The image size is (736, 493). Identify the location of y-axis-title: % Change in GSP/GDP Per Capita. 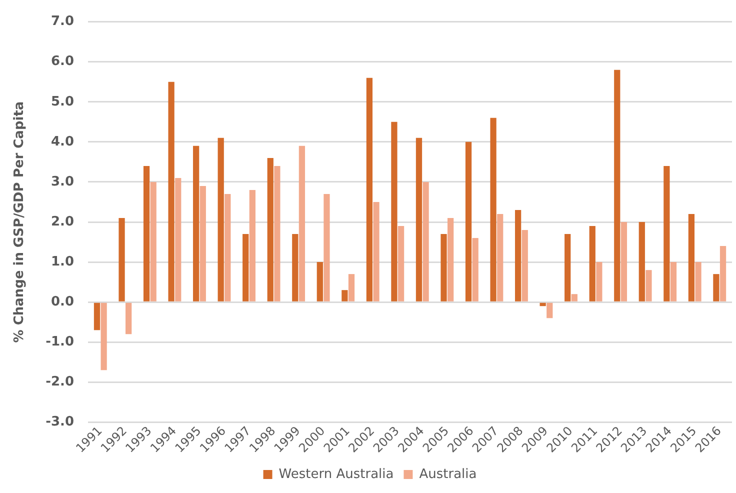
(20, 222).